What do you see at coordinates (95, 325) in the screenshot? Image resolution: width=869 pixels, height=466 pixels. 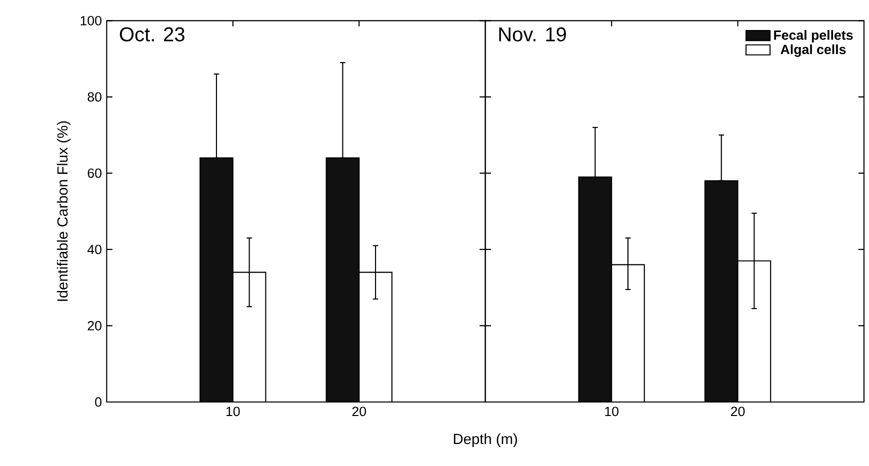 I see `y-tick-label: 20` at bounding box center [95, 325].